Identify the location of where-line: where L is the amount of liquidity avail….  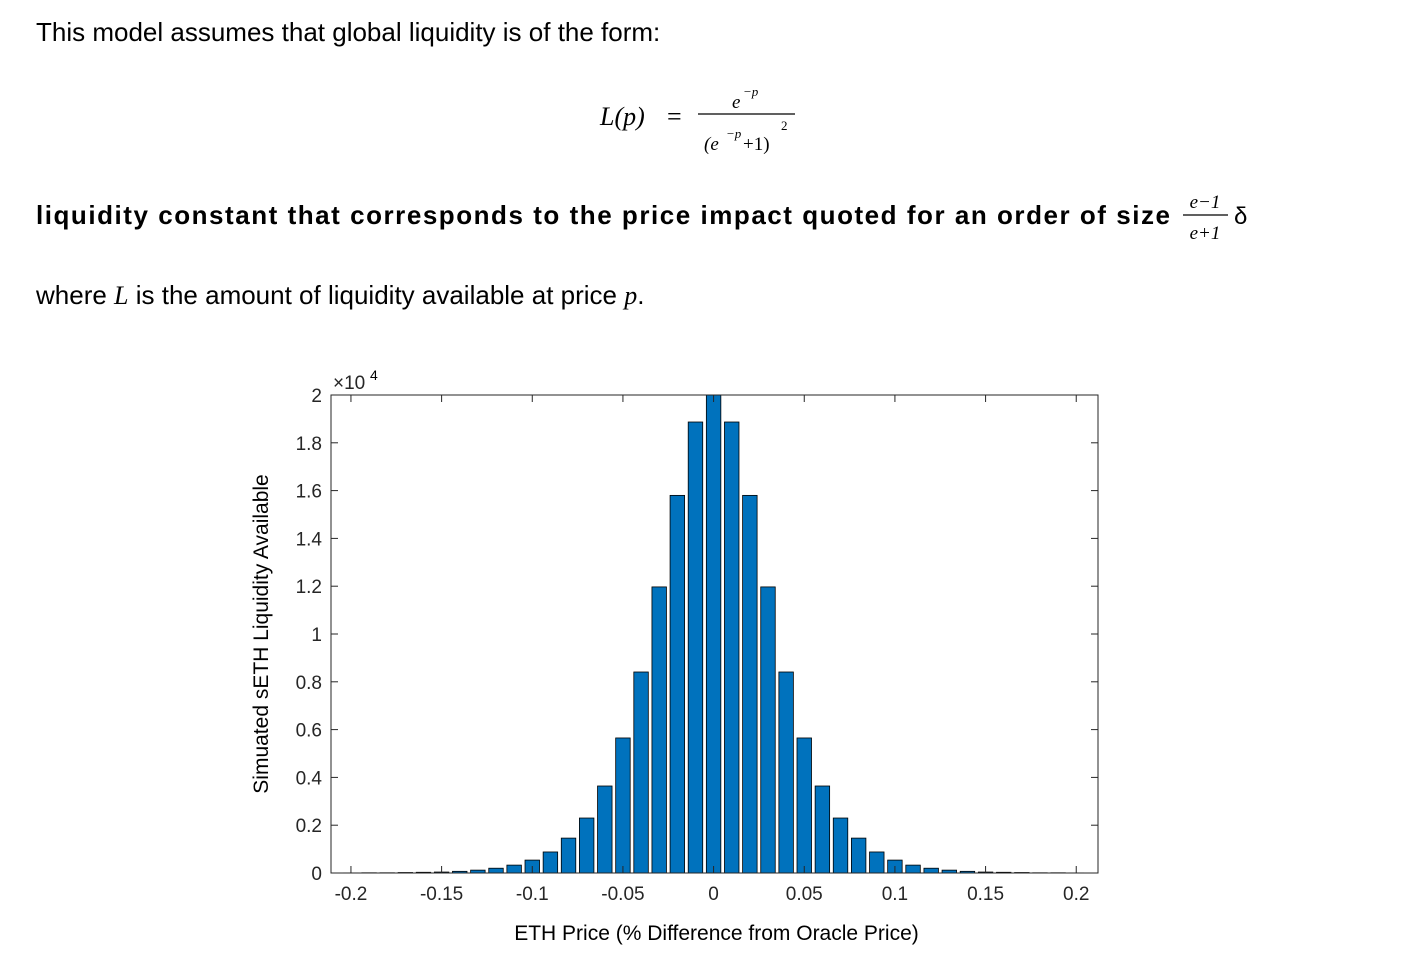
(339, 295).